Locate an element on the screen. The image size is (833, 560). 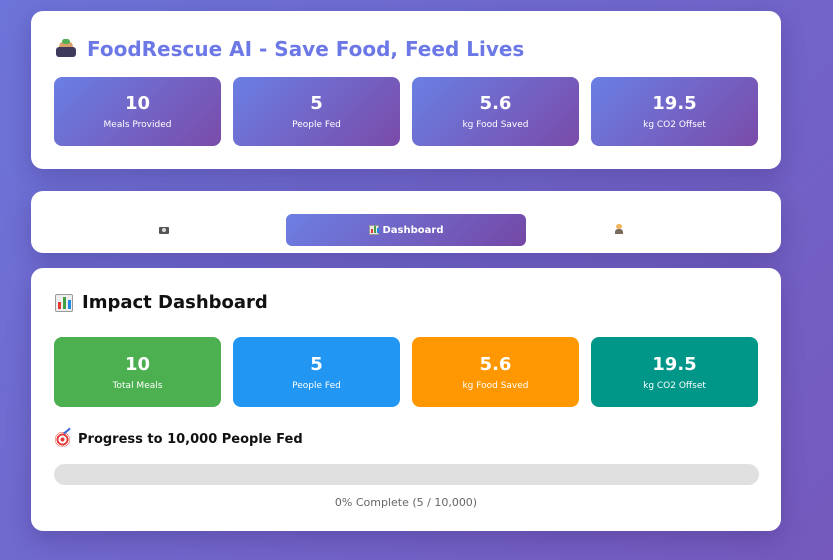
progress-title: Progress to 10,000 People Fed is located at coordinates (179, 439).